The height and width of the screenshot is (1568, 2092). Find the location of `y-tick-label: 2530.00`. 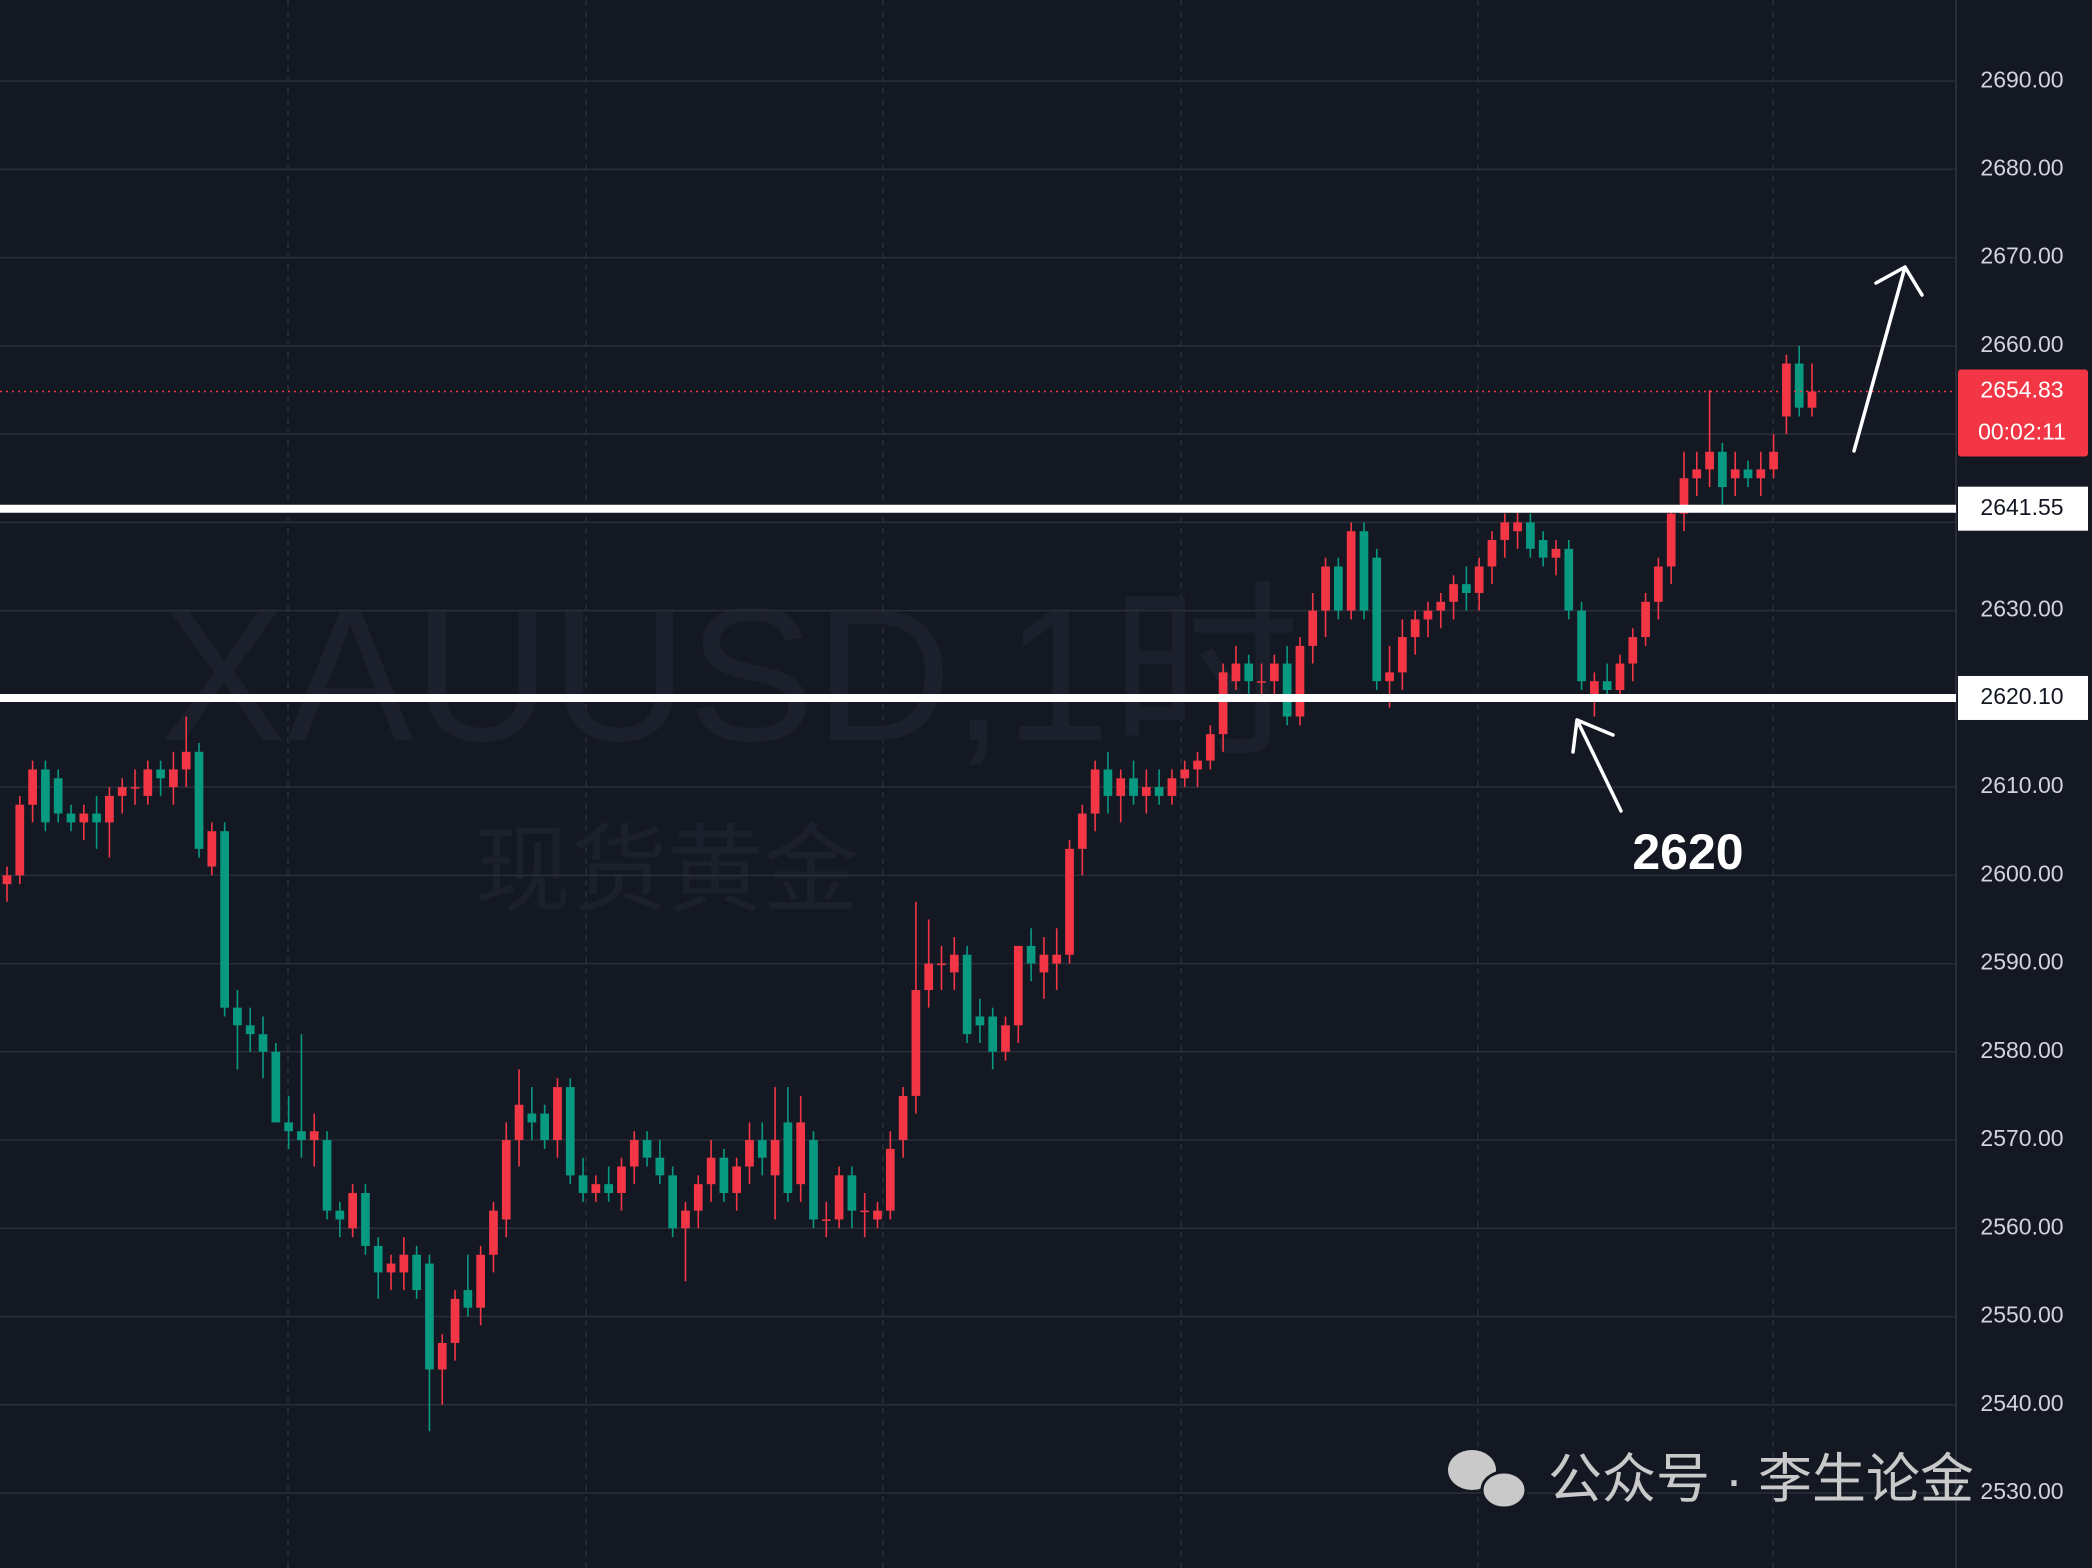

y-tick-label: 2530.00 is located at coordinates (2021, 1491).